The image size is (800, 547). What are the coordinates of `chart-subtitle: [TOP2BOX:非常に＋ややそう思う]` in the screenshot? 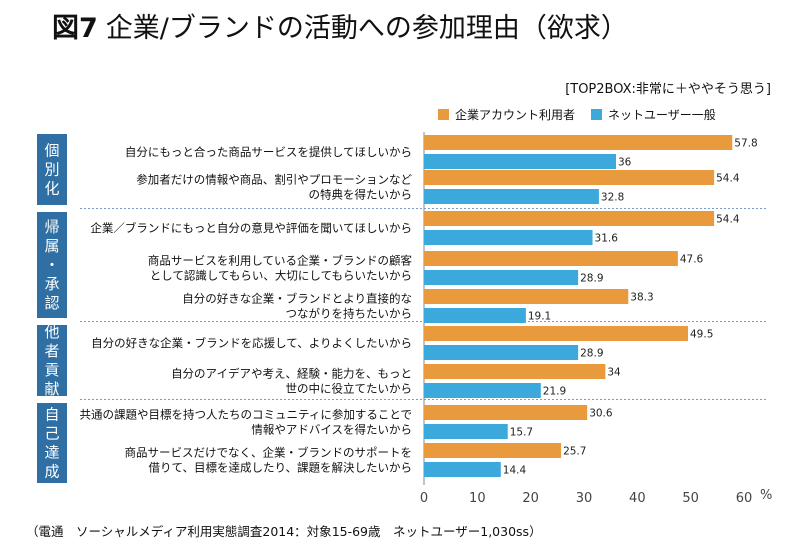 It's located at (668, 89).